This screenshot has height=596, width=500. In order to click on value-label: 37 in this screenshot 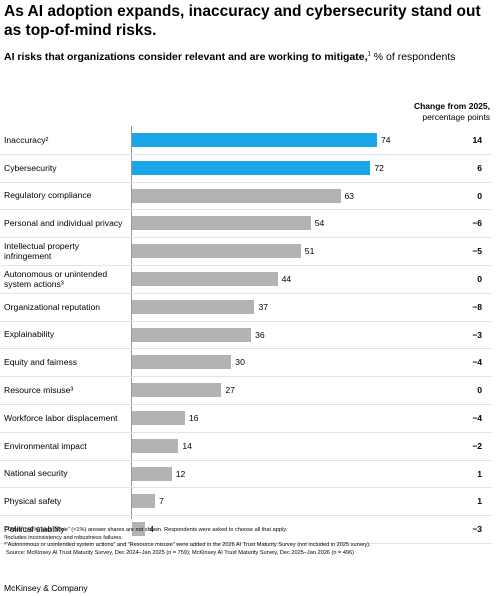, I will do `click(263, 306)`.